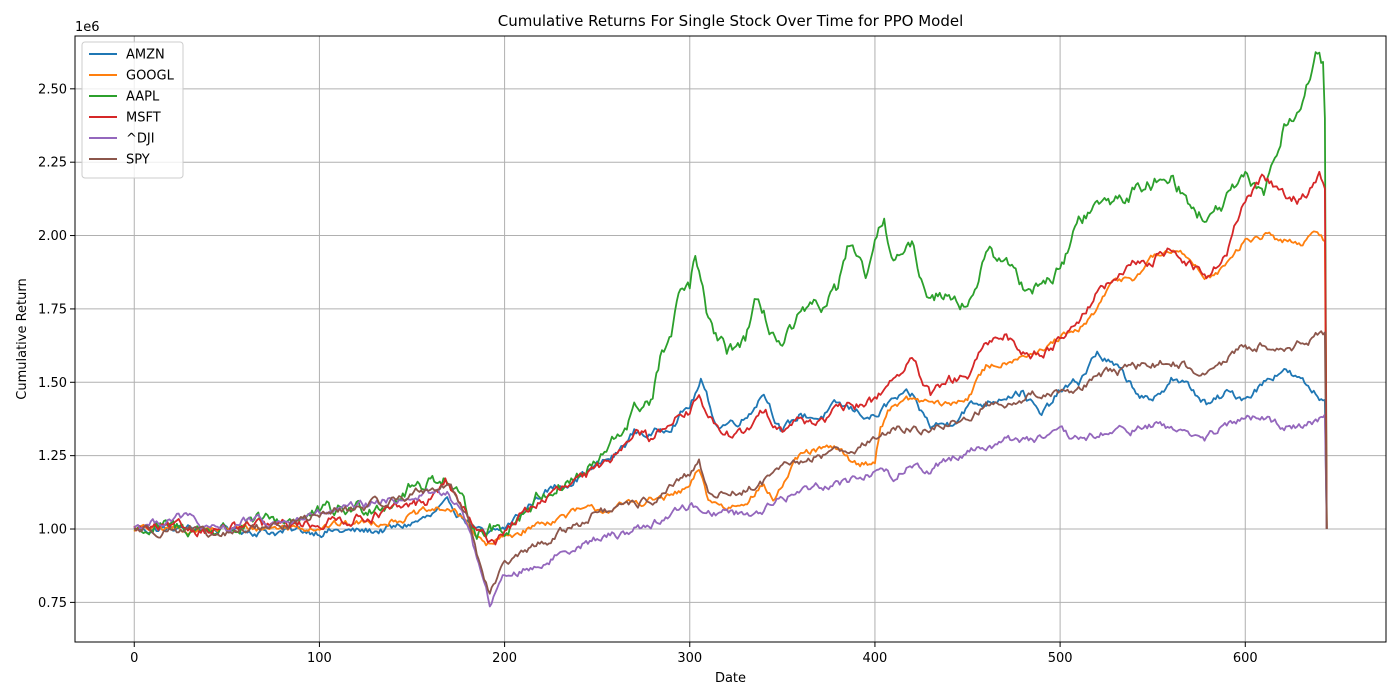 The image size is (1400, 700). What do you see at coordinates (134, 658) in the screenshot?
I see `x-tick-label: 0` at bounding box center [134, 658].